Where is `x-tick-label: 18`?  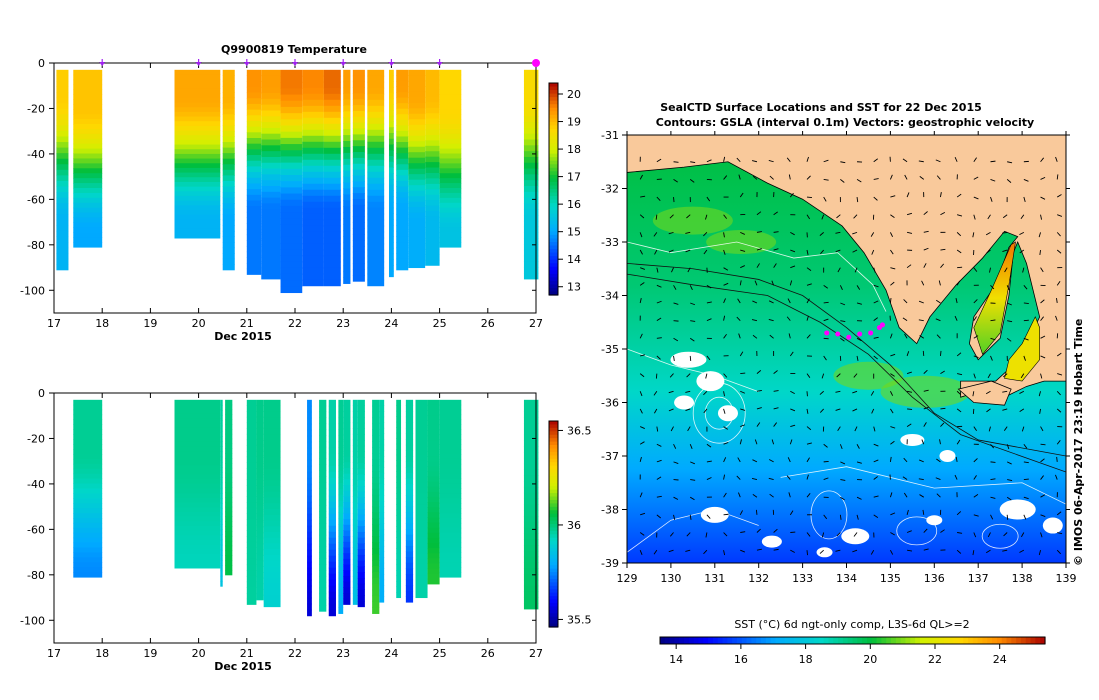
x-tick-label: 18 is located at coordinates (102, 653).